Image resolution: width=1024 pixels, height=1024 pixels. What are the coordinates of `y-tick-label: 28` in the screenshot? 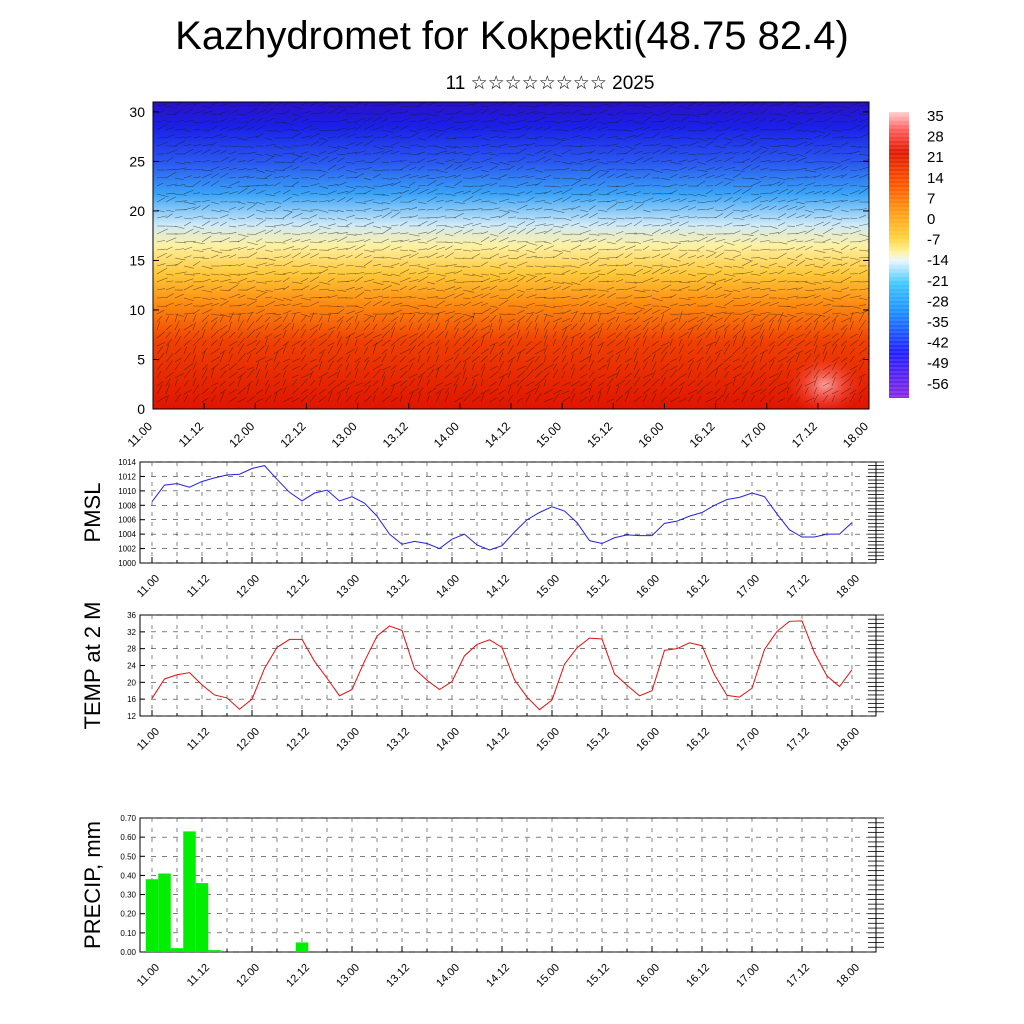 It's located at (131, 649).